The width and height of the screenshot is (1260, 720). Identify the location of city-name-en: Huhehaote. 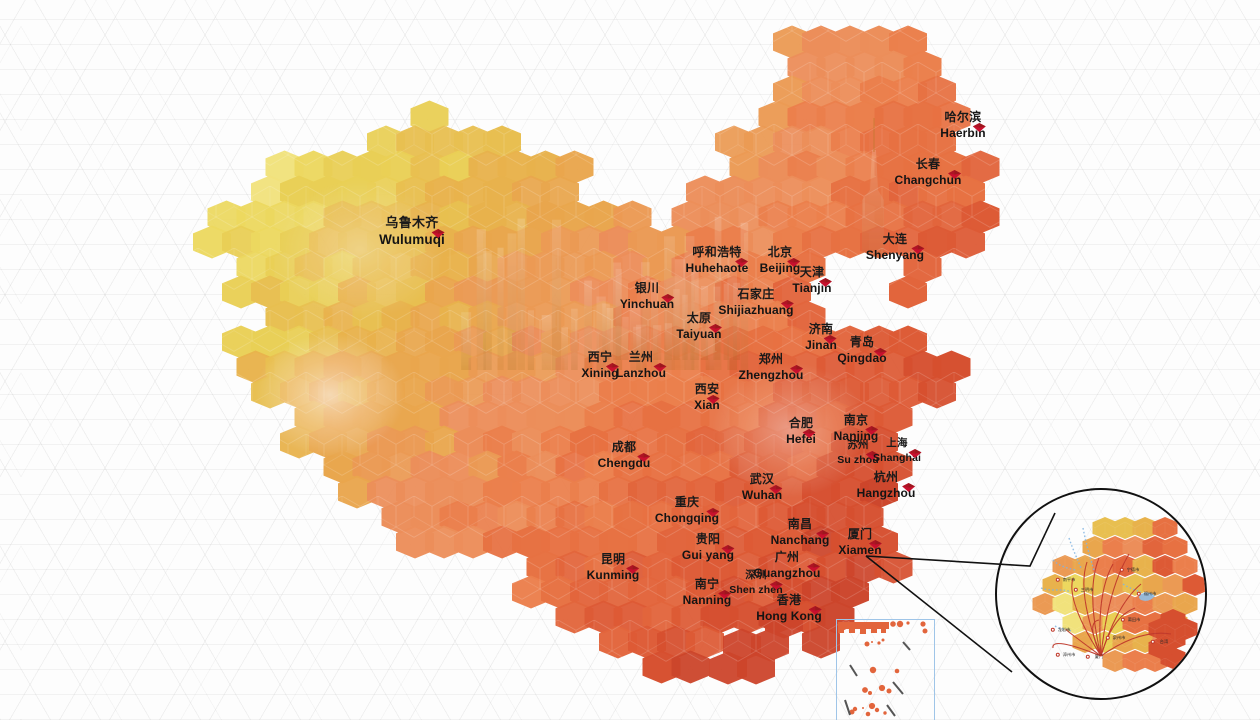
(717, 268).